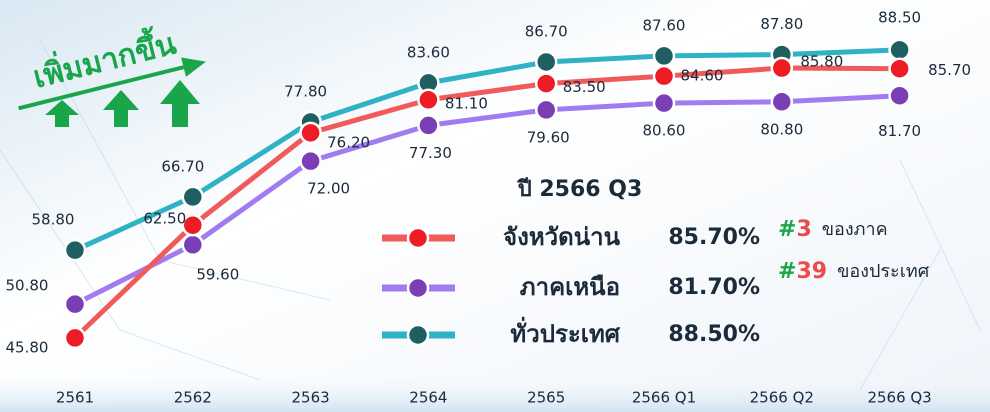  What do you see at coordinates (899, 131) in the screenshot?
I see `value-label: 81.70` at bounding box center [899, 131].